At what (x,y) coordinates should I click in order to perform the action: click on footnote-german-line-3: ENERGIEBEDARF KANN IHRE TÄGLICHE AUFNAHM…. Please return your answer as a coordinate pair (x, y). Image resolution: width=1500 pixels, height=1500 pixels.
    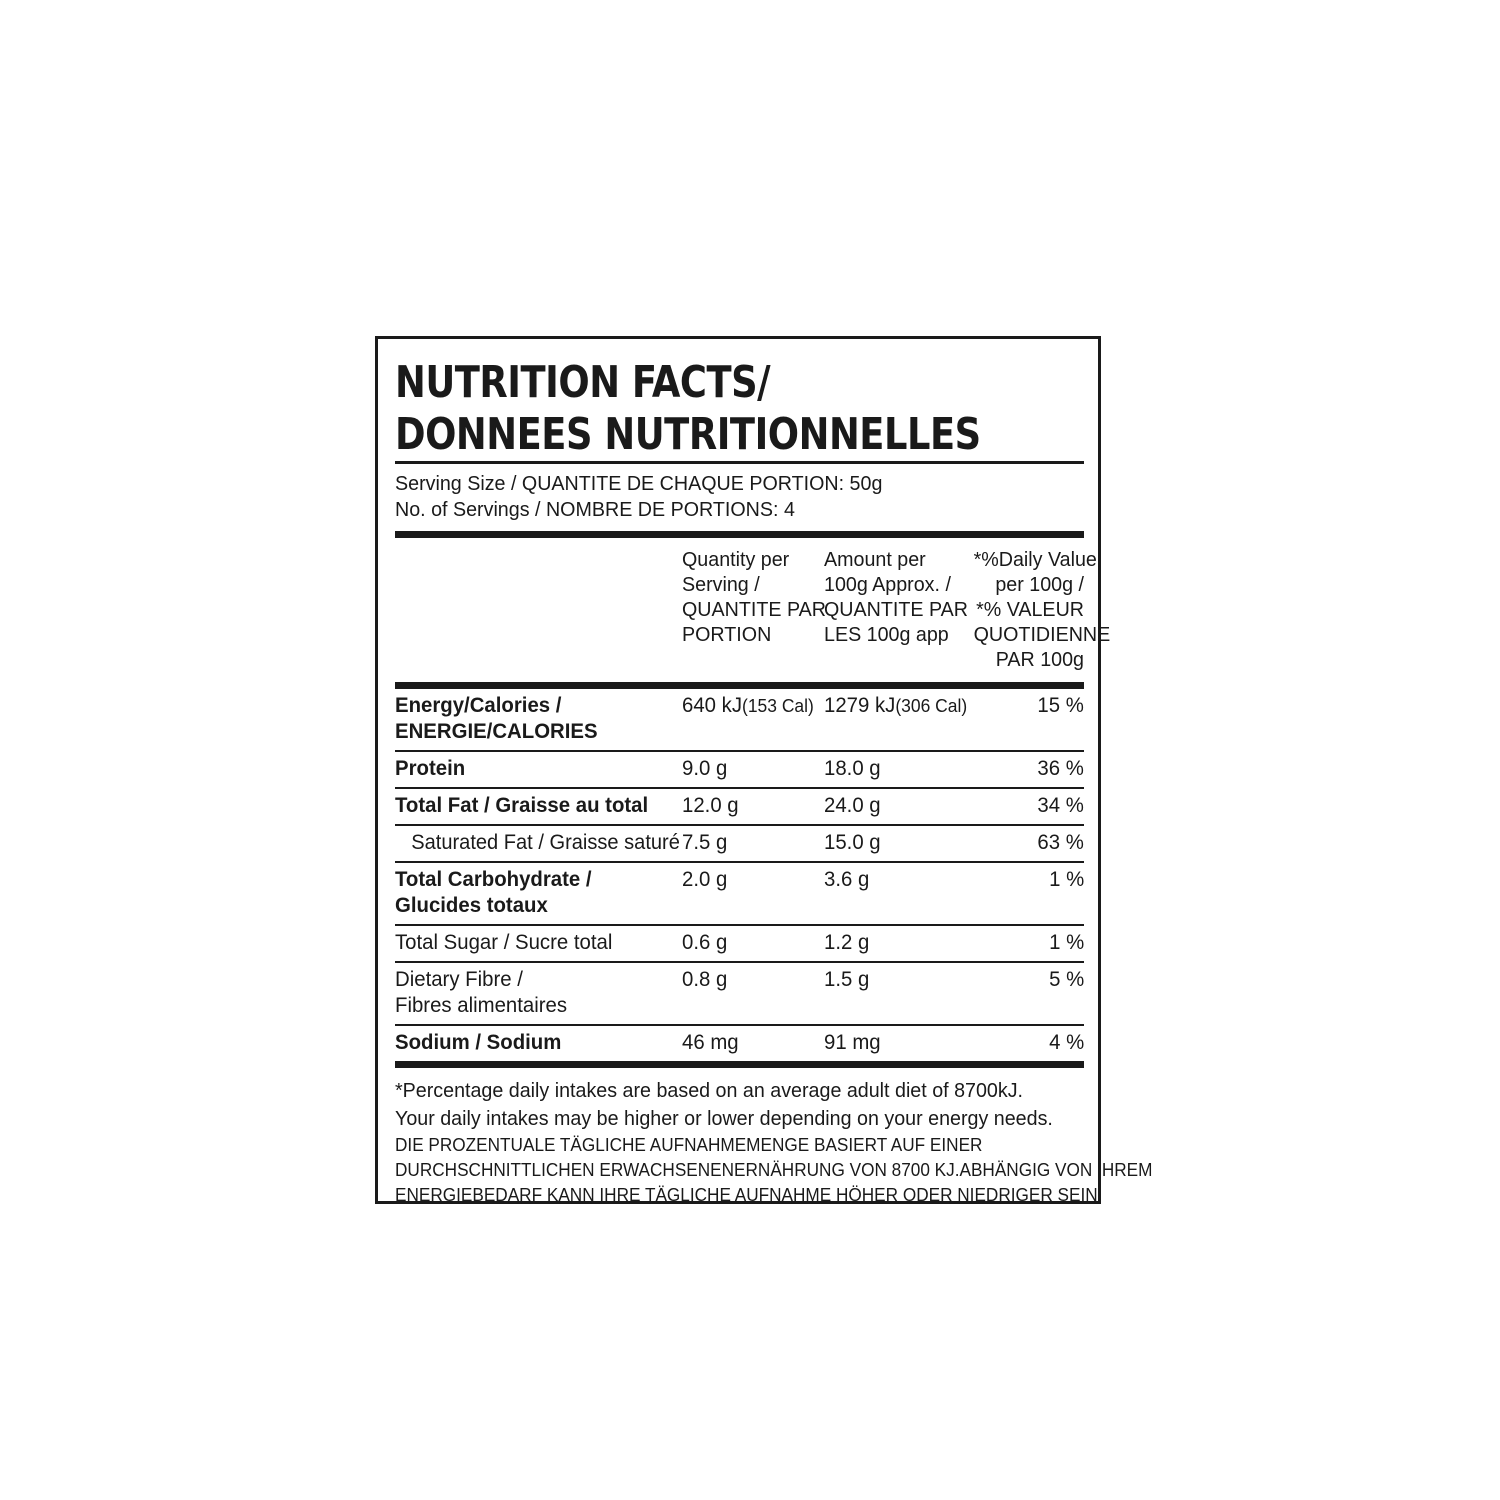
    Looking at the image, I should click on (749, 1195).